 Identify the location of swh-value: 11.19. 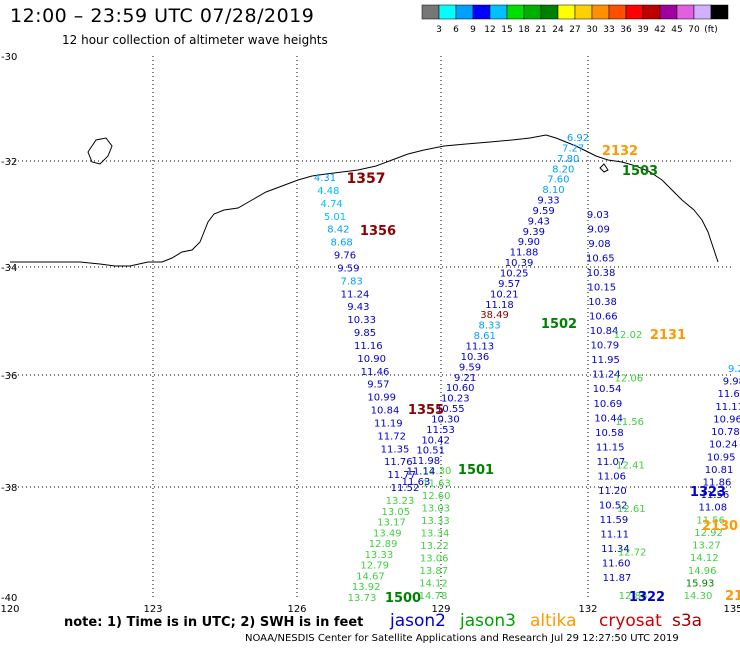
(388, 423).